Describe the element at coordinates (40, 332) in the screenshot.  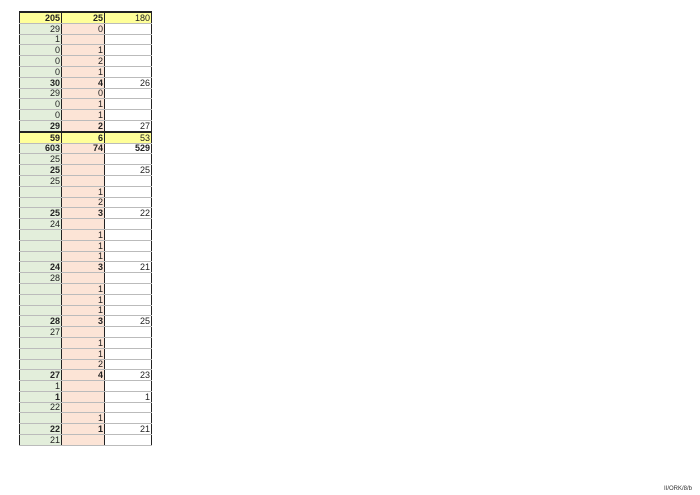
I see `cell-col-a: 27` at that location.